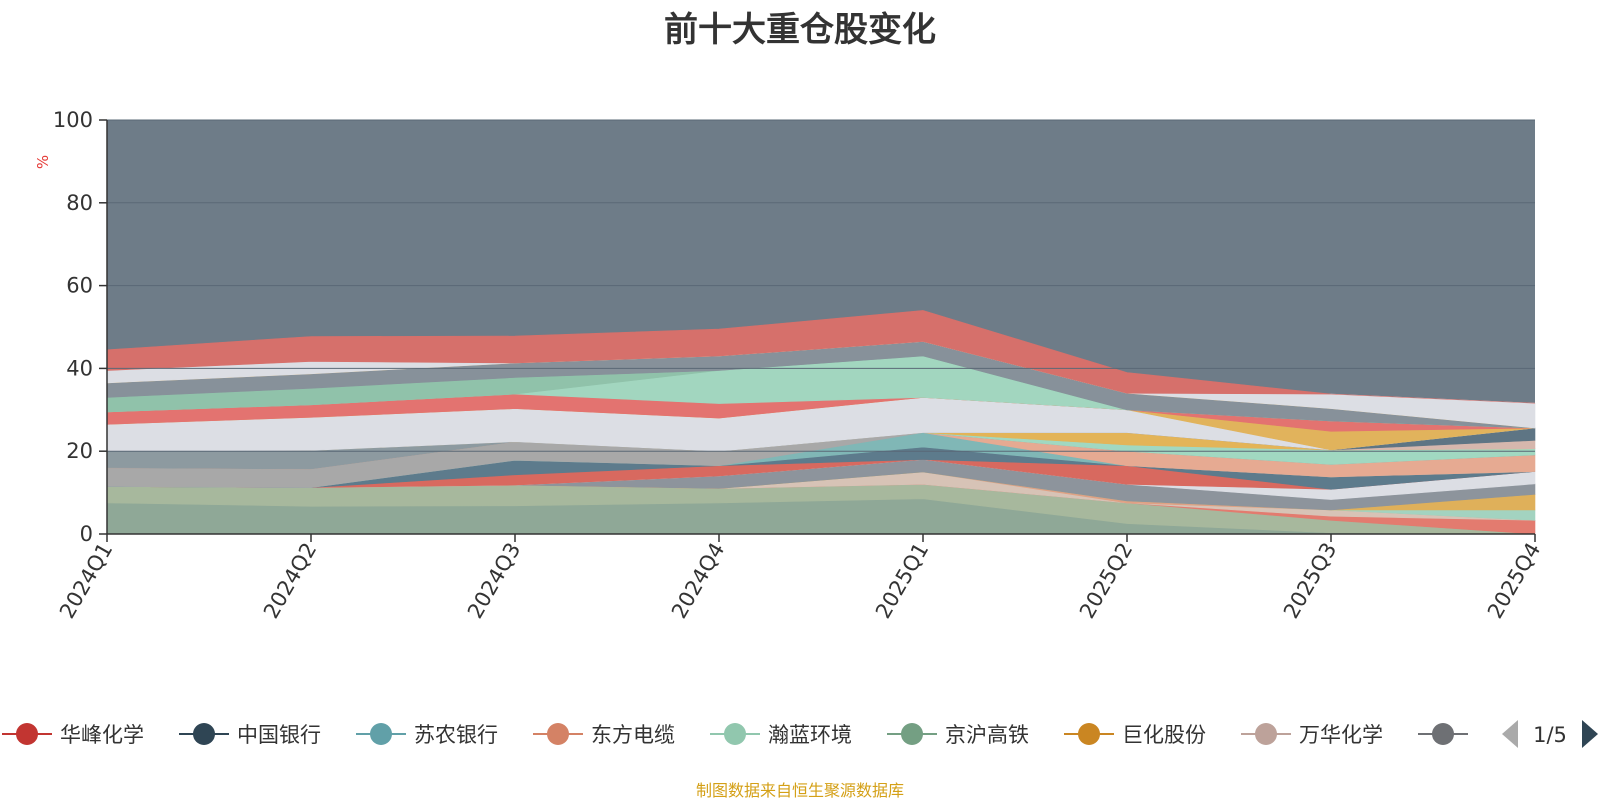 This screenshot has width=1600, height=801. I want to click on legend-item-1: 华峰化学, so click(73, 735).